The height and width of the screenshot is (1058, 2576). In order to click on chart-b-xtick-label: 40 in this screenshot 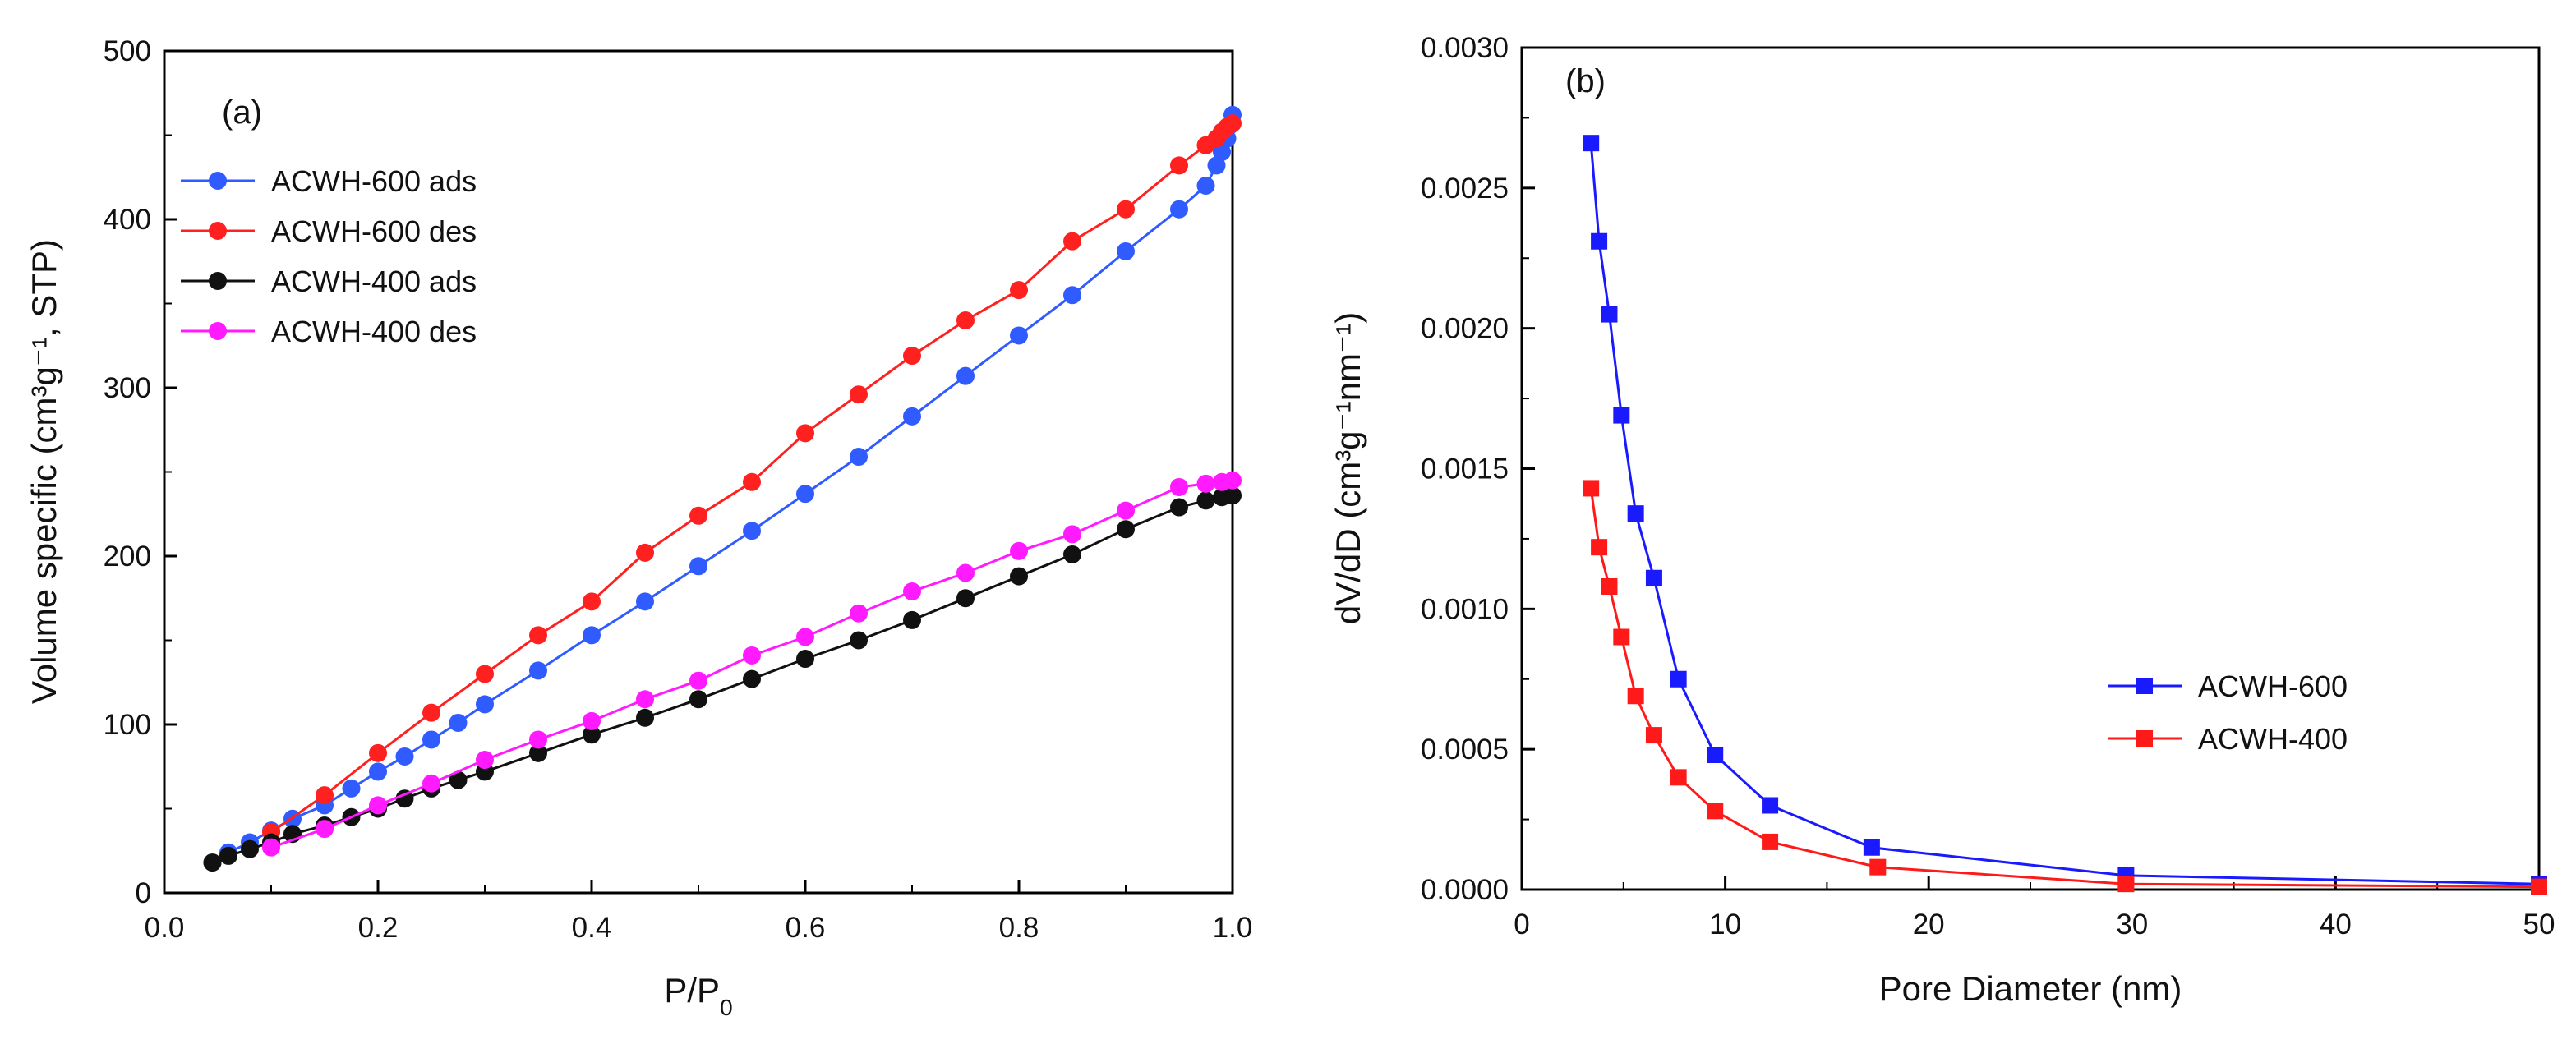, I will do `click(2336, 924)`.